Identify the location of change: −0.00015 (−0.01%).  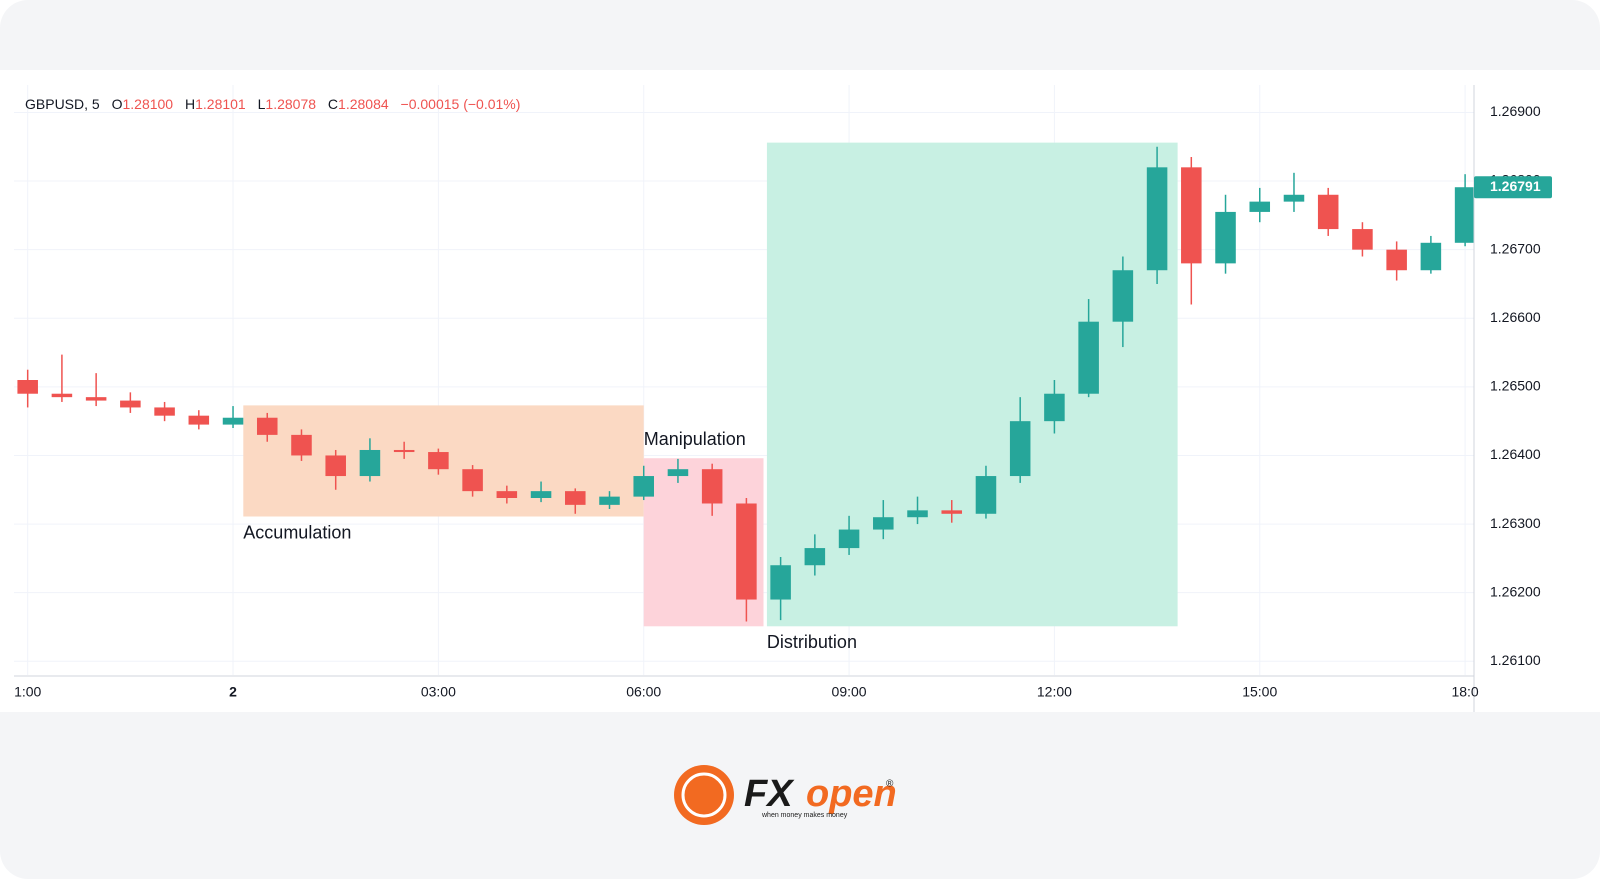
(461, 104).